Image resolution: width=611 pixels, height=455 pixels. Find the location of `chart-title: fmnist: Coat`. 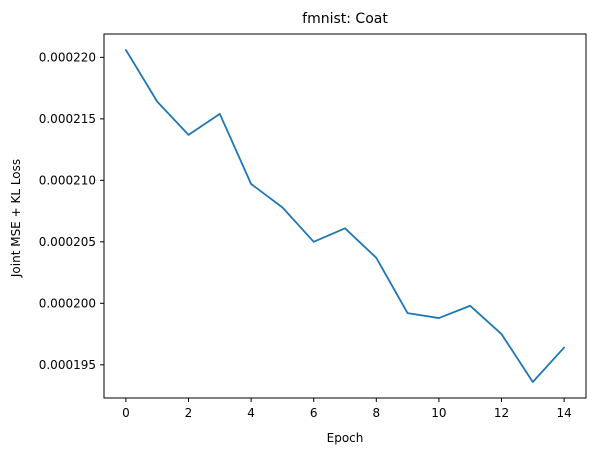

chart-title: fmnist: Coat is located at coordinates (345, 19).